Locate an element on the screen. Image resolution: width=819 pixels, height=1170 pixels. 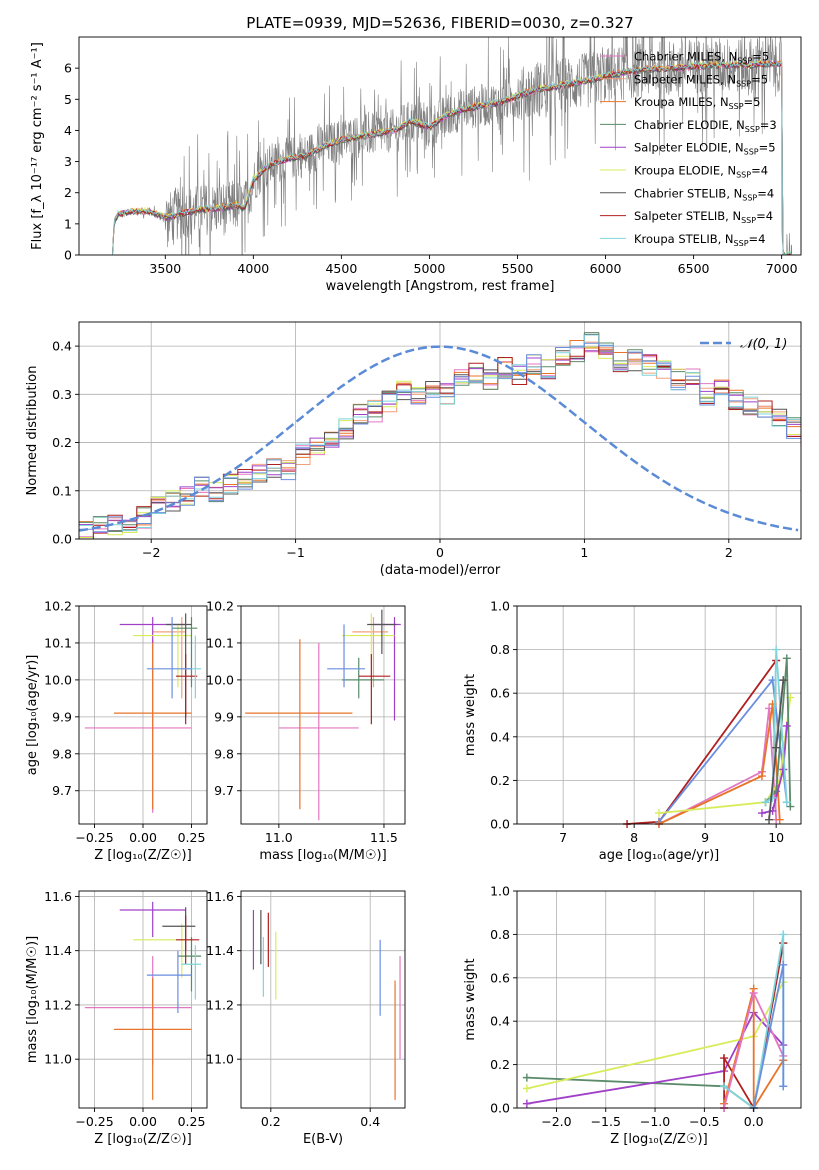
legend-entry: Chabrier MILES, NSSP=5 is located at coordinates (701, 58).